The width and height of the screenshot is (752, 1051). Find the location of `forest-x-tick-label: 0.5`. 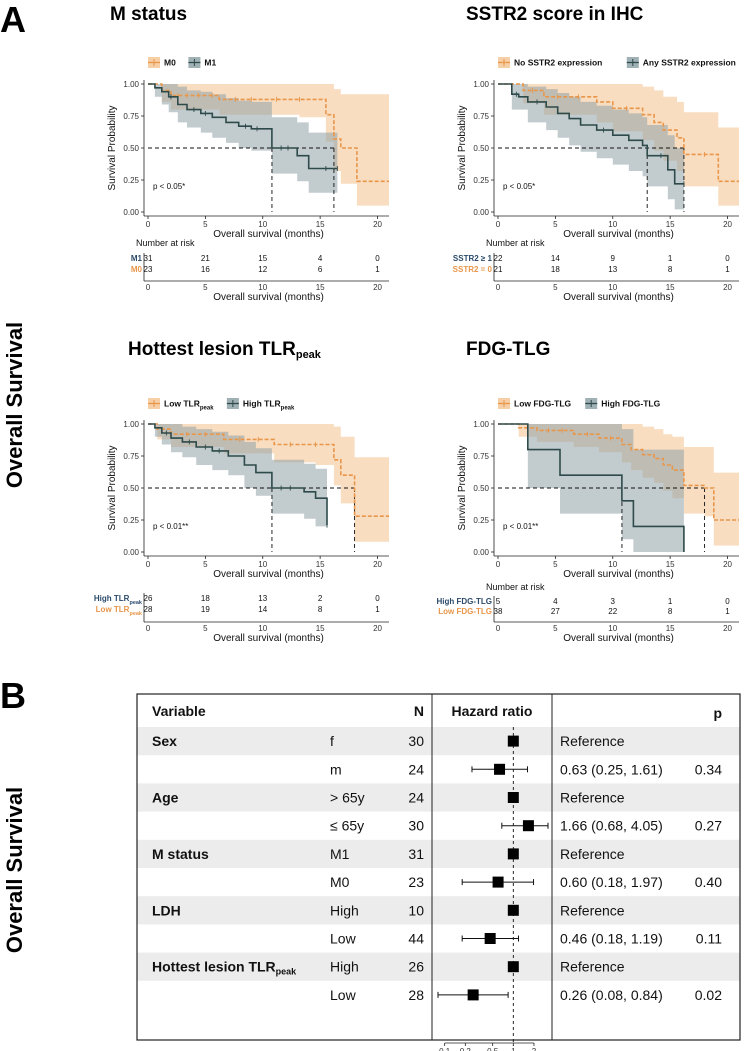

forest-x-tick-label: 0.5 is located at coordinates (493, 1049).